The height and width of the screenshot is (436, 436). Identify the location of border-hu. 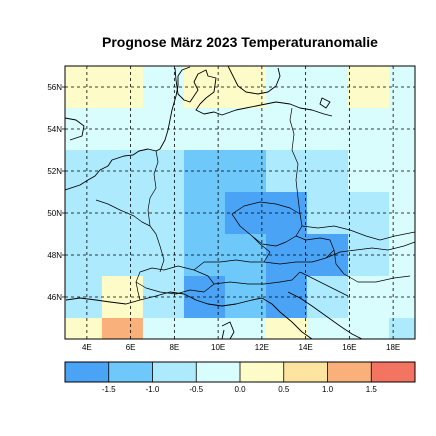
(372, 266).